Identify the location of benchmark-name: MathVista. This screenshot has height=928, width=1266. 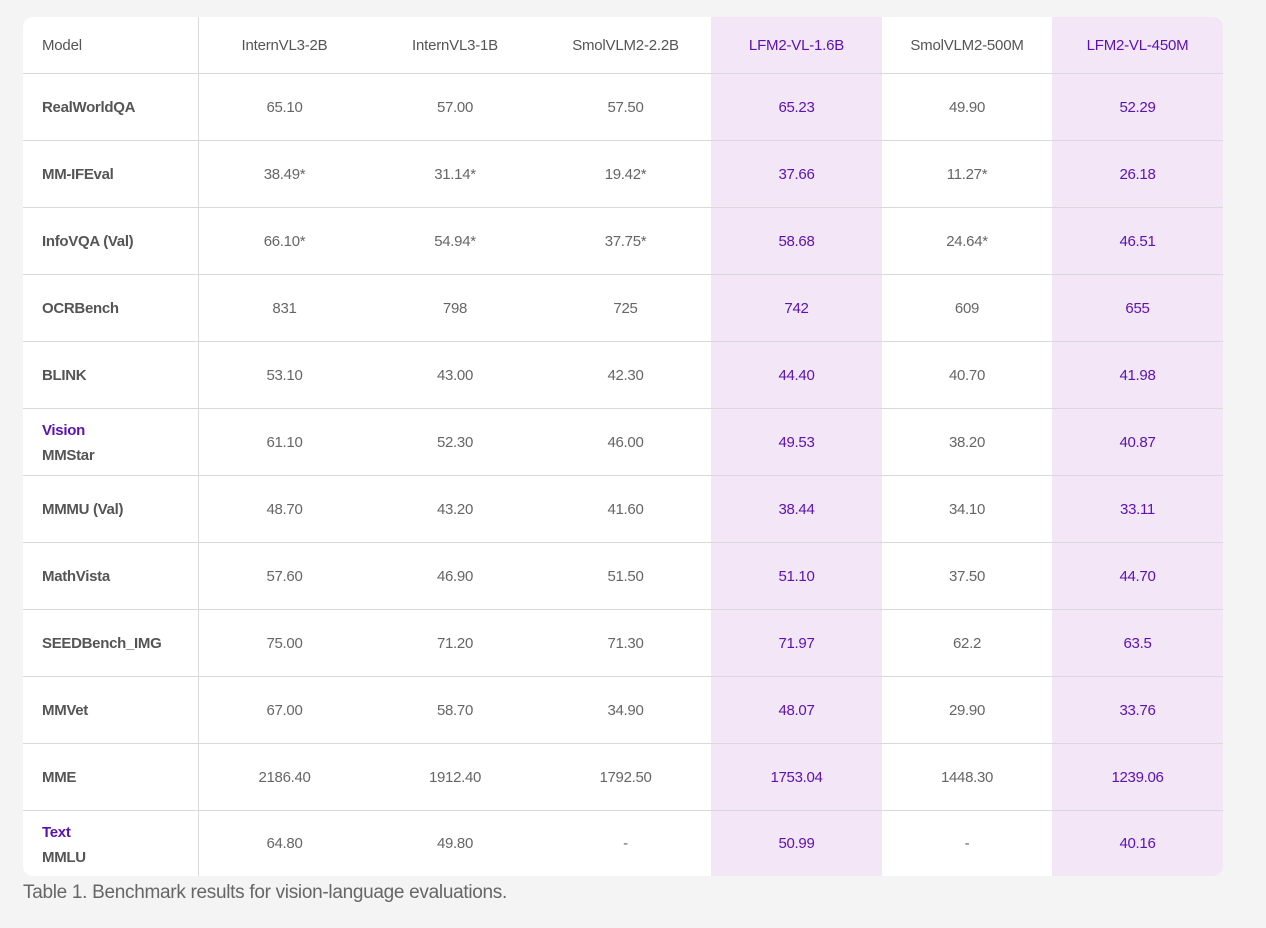
(76, 576).